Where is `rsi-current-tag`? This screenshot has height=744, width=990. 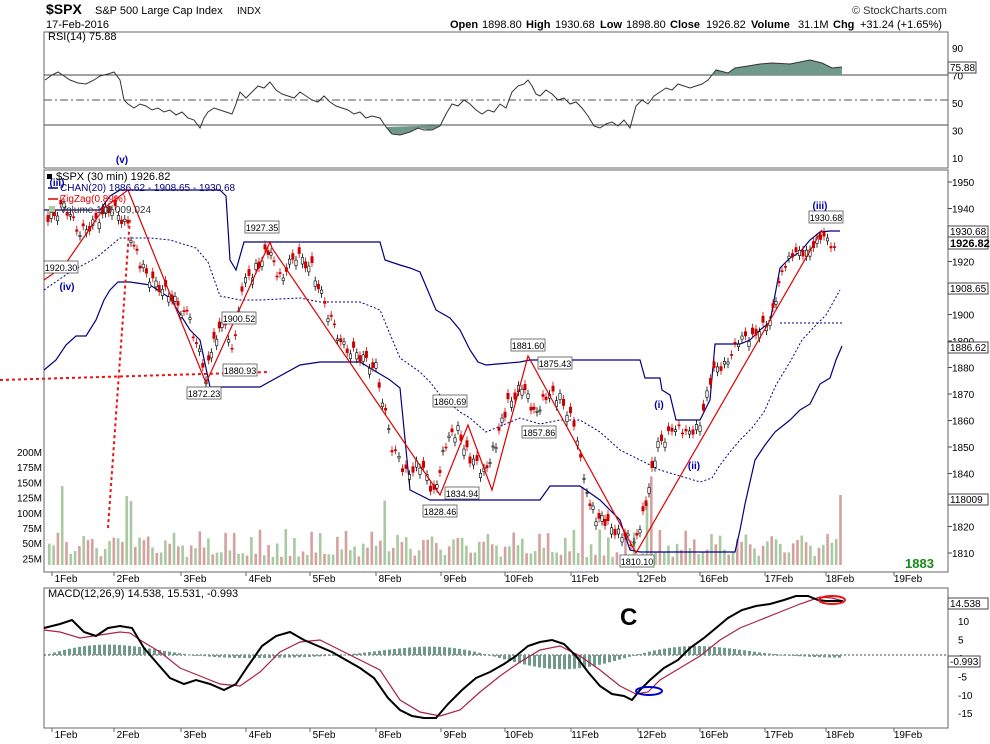
rsi-current-tag is located at coordinates (962, 67).